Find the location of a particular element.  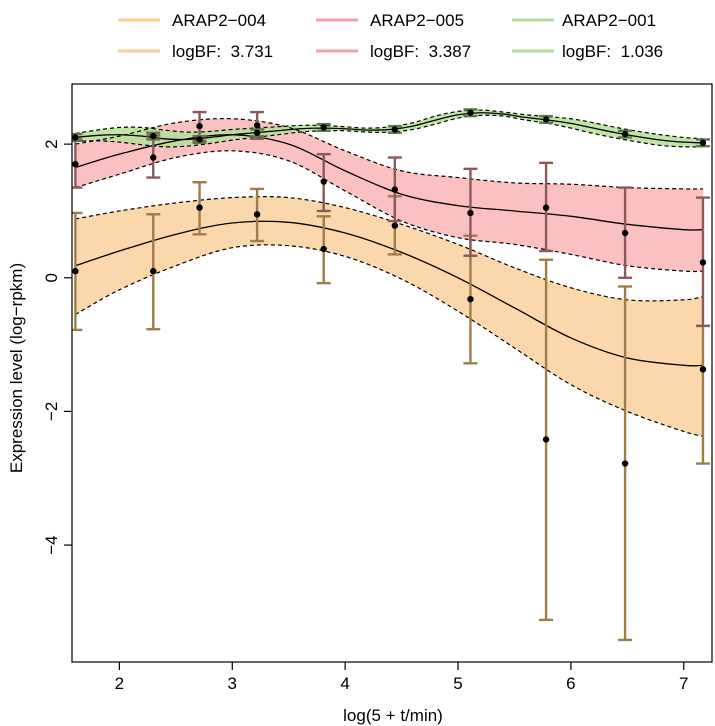

x-tick-label-4: 4 is located at coordinates (344, 683).